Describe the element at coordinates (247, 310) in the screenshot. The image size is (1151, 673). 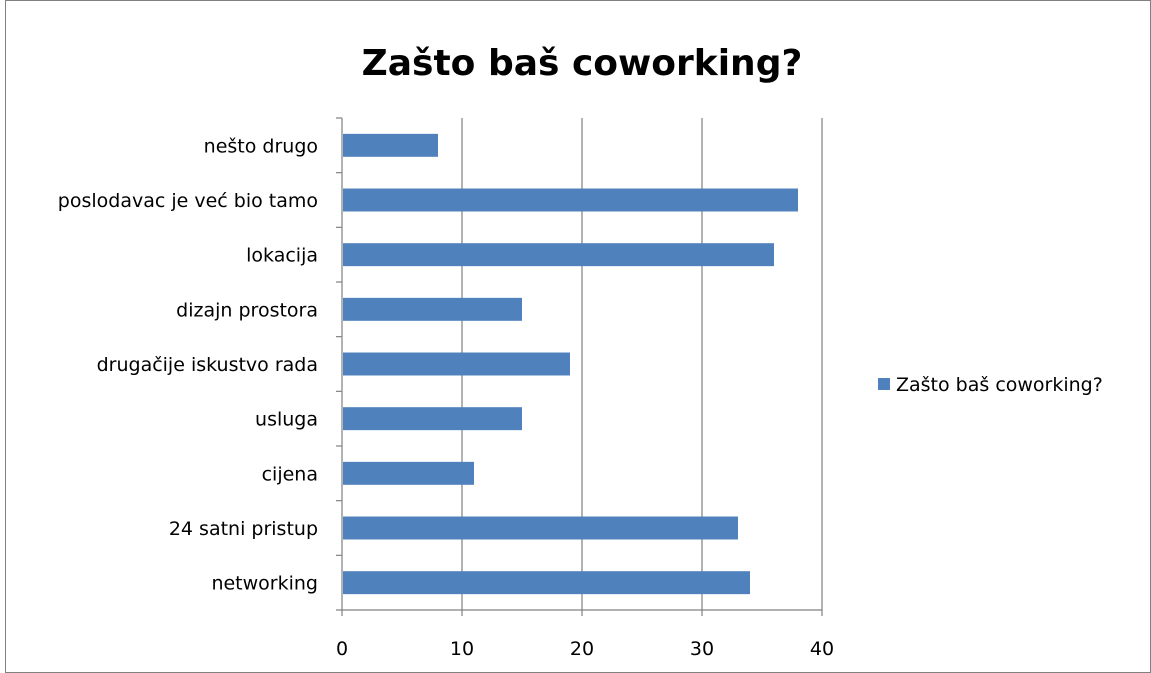
I see `category-label: dizajn prostora` at that location.